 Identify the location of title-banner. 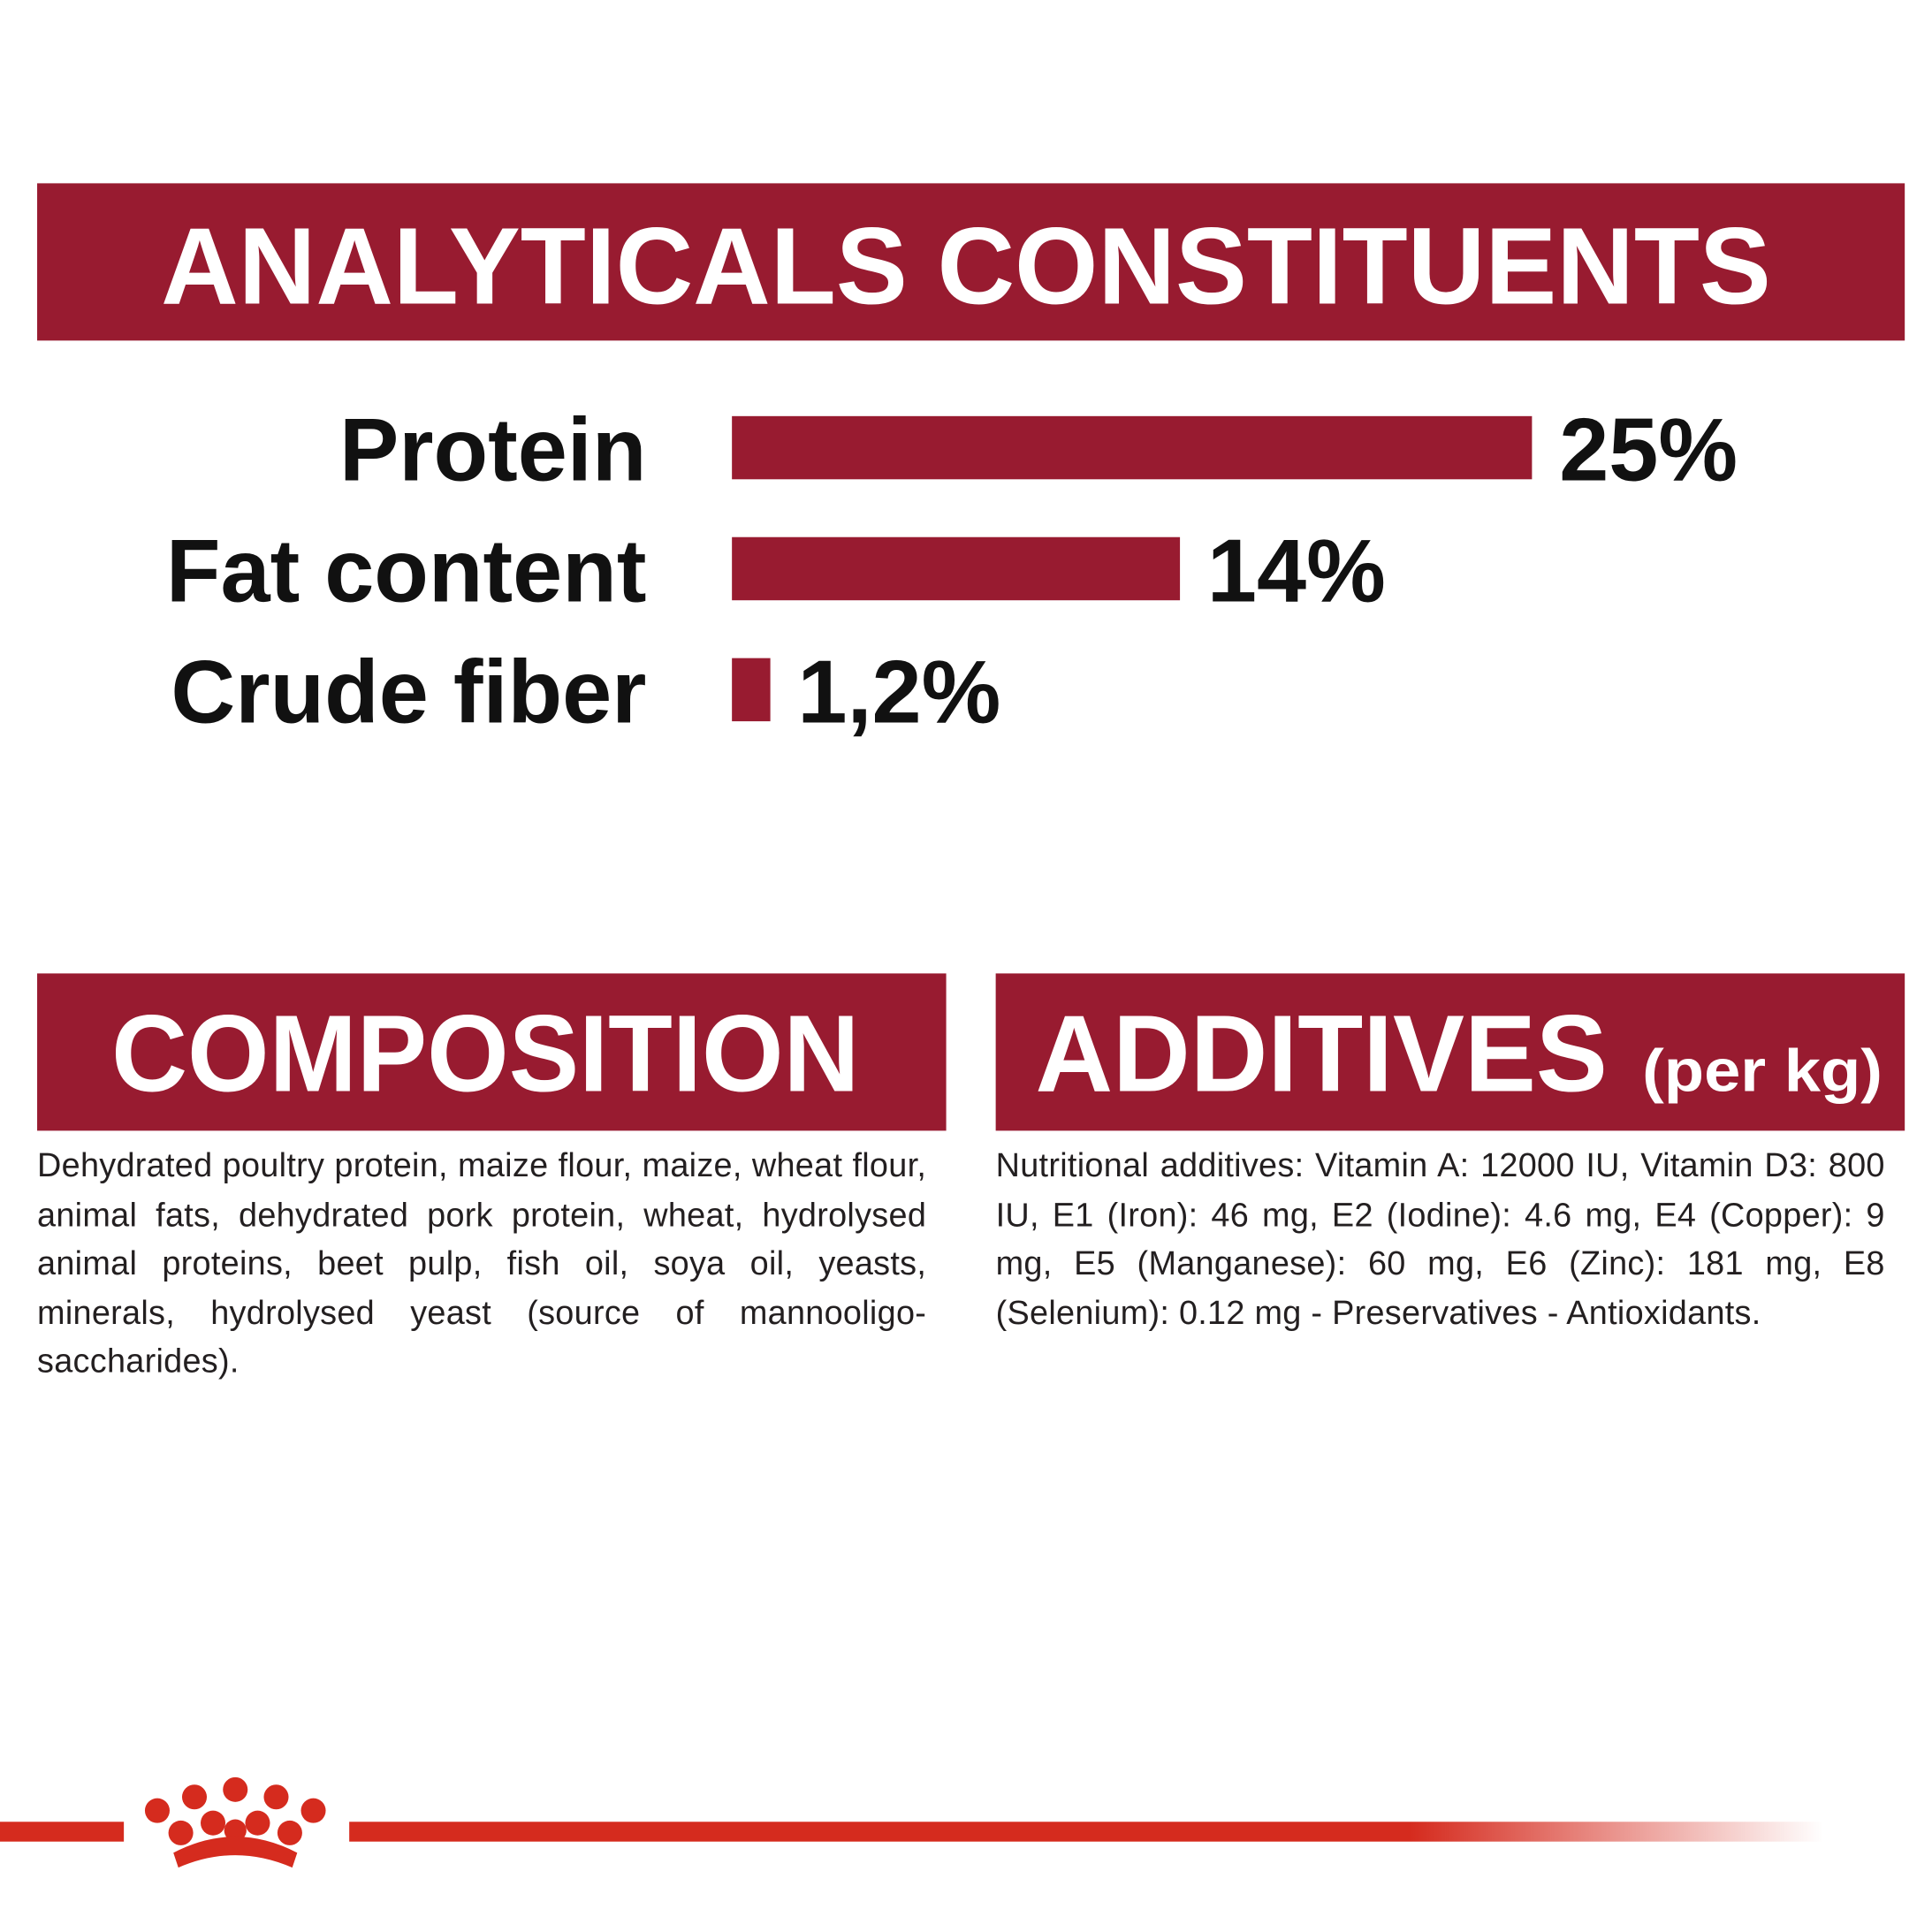
(971, 262).